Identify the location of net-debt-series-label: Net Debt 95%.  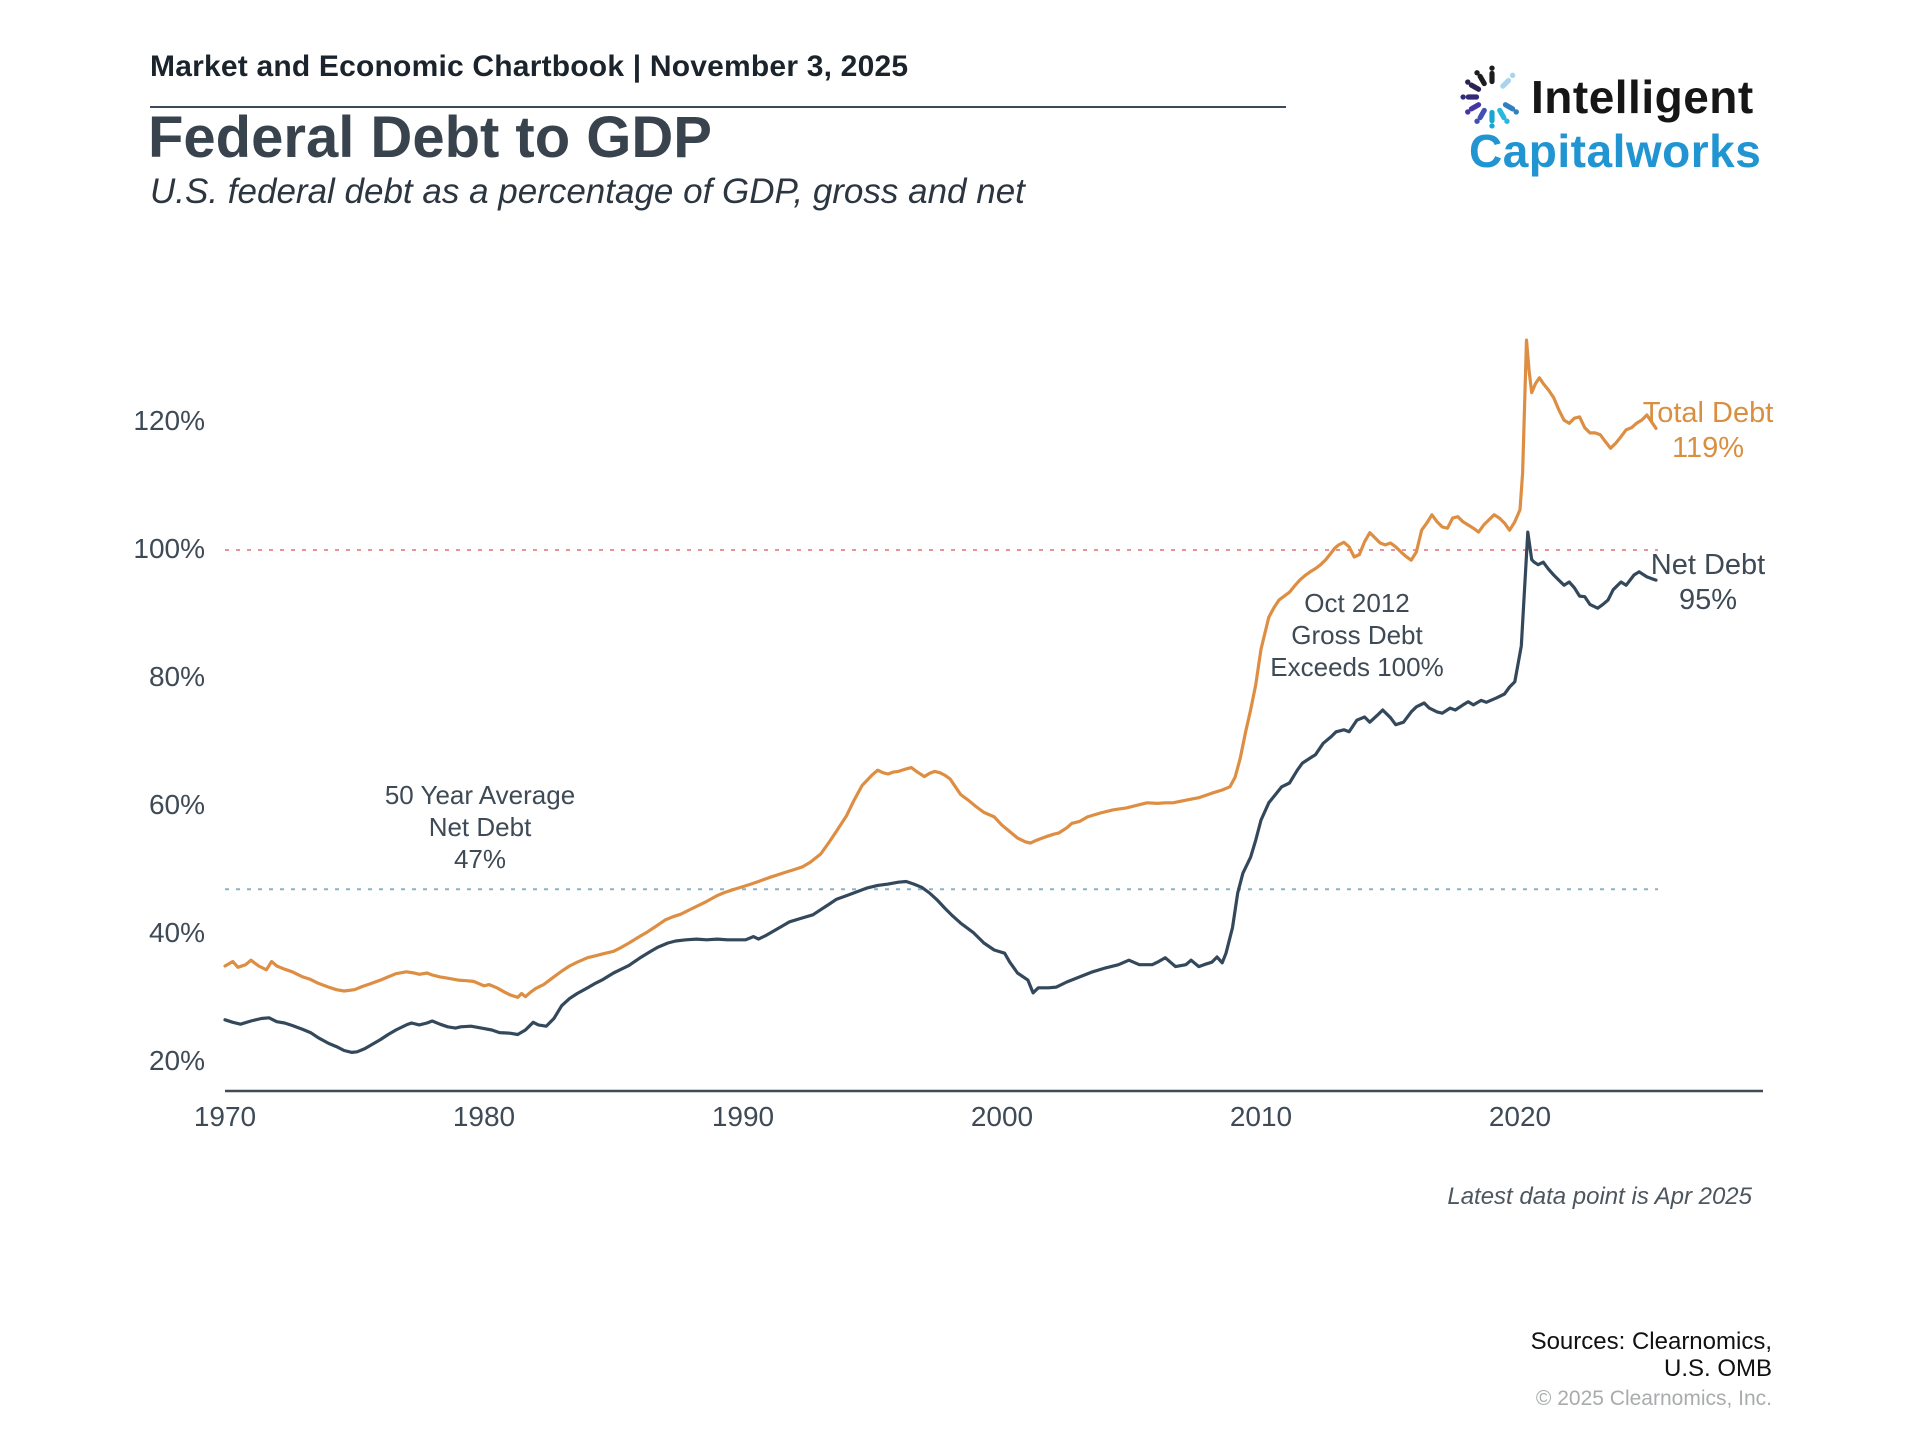
(1708, 583).